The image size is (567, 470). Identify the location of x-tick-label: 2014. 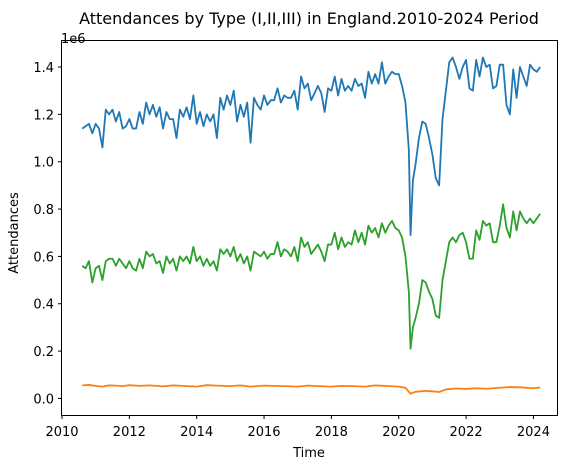
(196, 432).